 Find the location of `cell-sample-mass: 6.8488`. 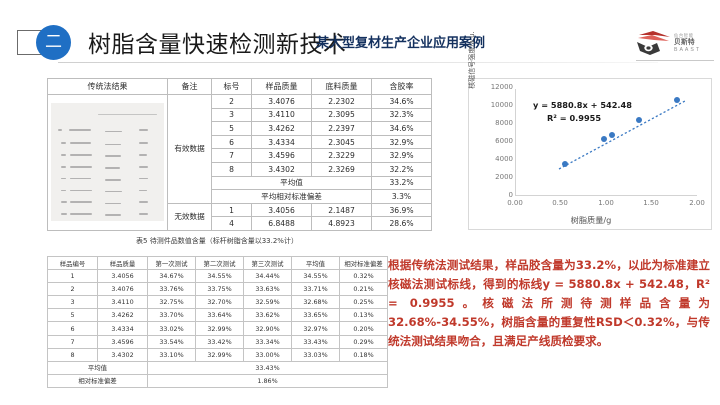

cell-sample-mass: 6.8488 is located at coordinates (281, 223).